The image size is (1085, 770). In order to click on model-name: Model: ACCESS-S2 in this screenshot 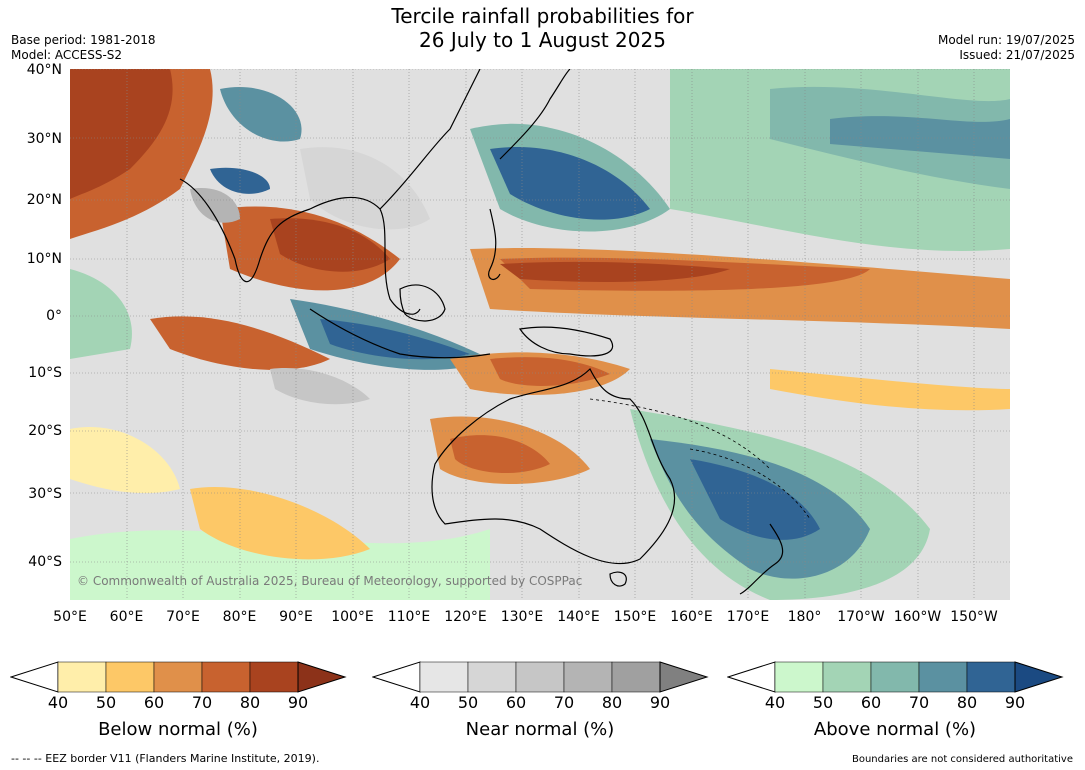, I will do `click(67, 55)`.